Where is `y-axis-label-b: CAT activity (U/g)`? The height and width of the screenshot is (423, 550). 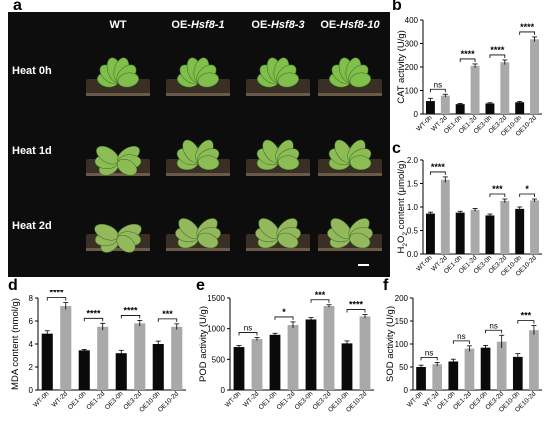
y-axis-label-b: CAT activity (U/g) is located at coordinates (401, 67).